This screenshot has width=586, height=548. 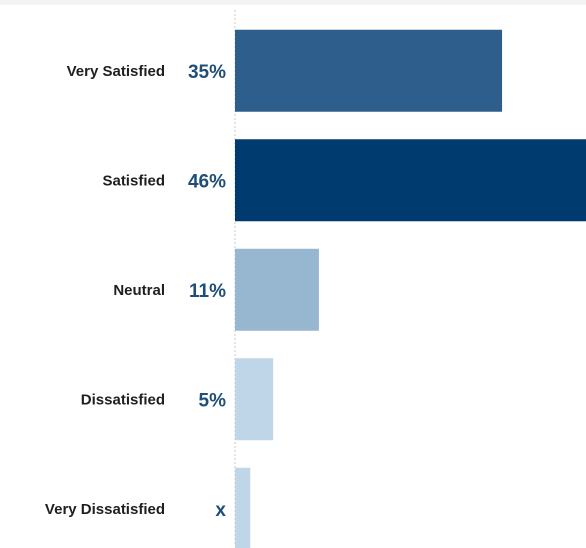 What do you see at coordinates (133, 180) in the screenshot?
I see `category-label-satisfied: Satisfied` at bounding box center [133, 180].